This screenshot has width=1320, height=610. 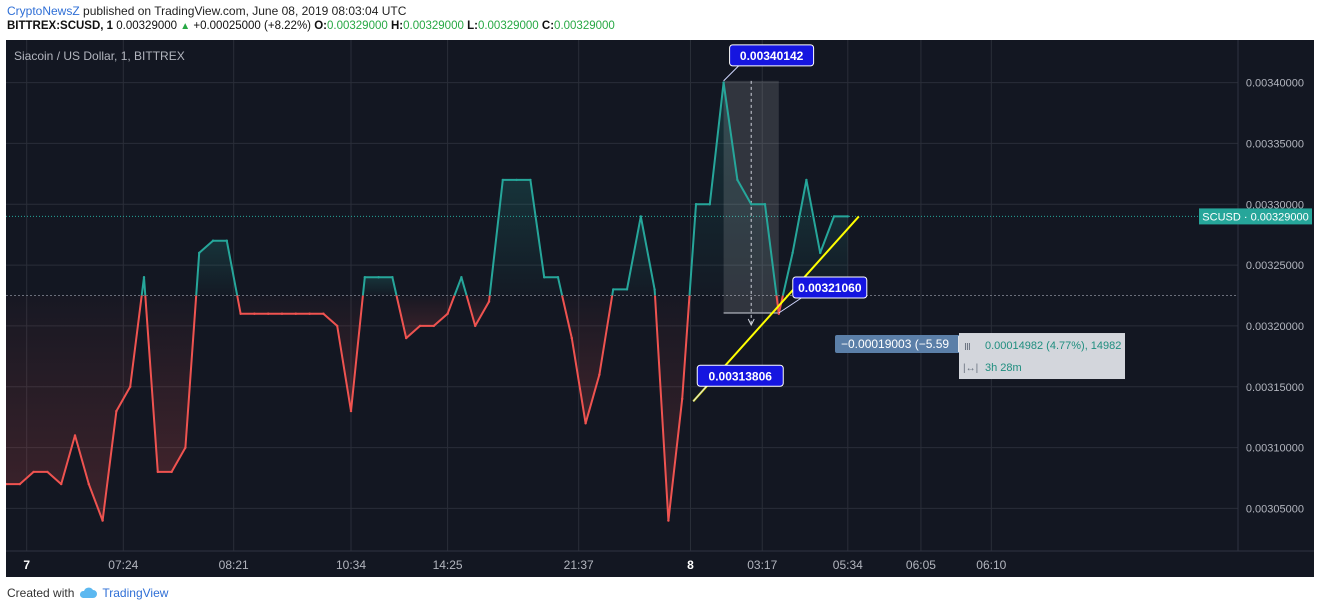 What do you see at coordinates (548, 26) in the screenshot?
I see `close-label: C:` at bounding box center [548, 26].